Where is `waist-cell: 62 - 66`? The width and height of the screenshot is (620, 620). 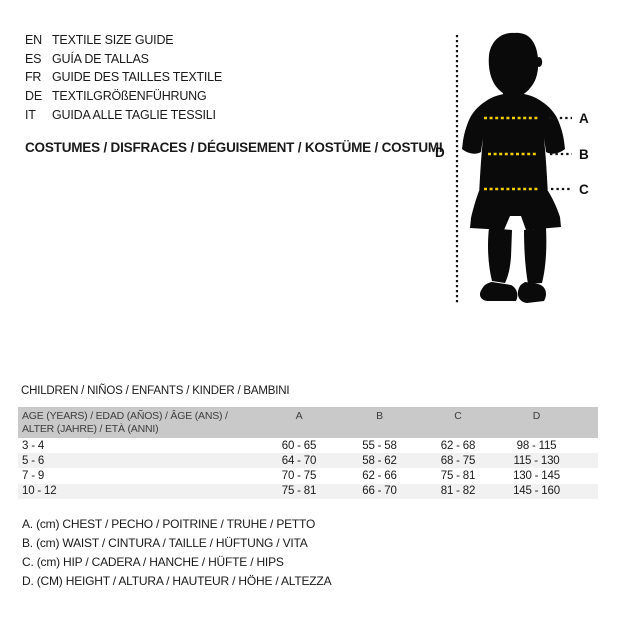 waist-cell: 62 - 66 is located at coordinates (379, 475).